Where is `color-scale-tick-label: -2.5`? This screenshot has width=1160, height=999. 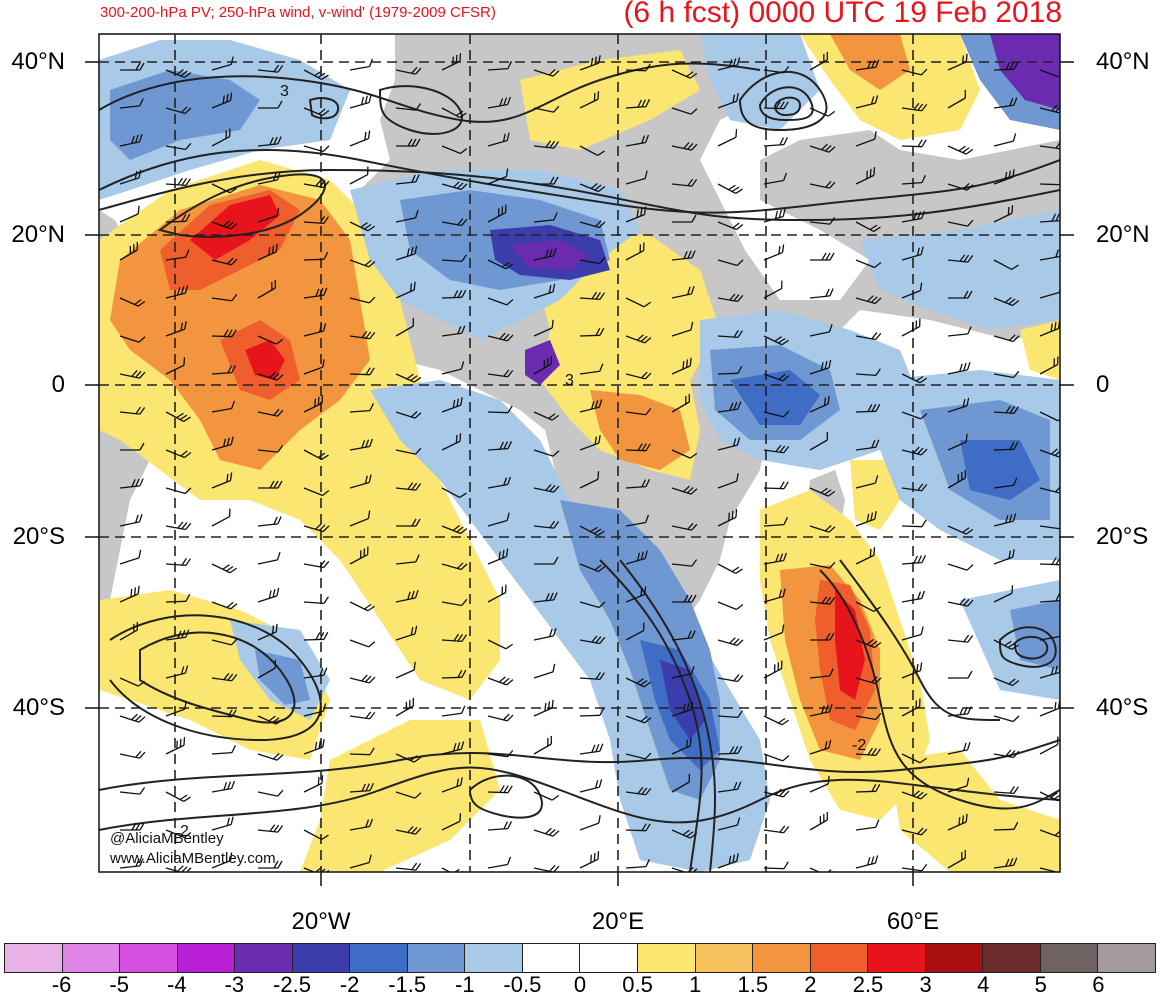
color-scale-tick-label: -2.5 is located at coordinates (292, 984).